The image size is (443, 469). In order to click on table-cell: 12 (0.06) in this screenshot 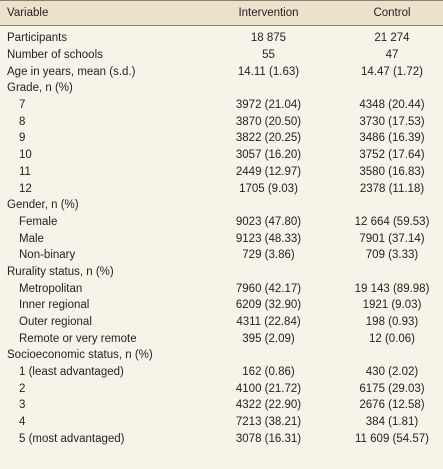, I will do `click(392, 338)`.